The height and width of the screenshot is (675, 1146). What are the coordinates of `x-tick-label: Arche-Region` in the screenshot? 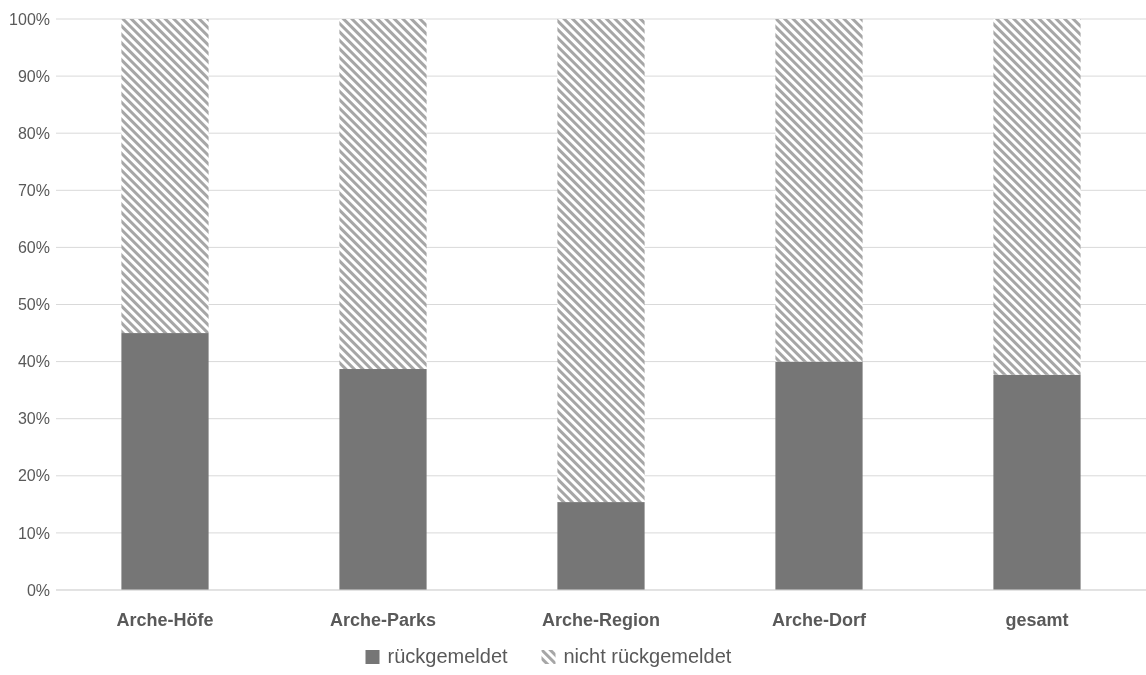 It's located at (601, 620).